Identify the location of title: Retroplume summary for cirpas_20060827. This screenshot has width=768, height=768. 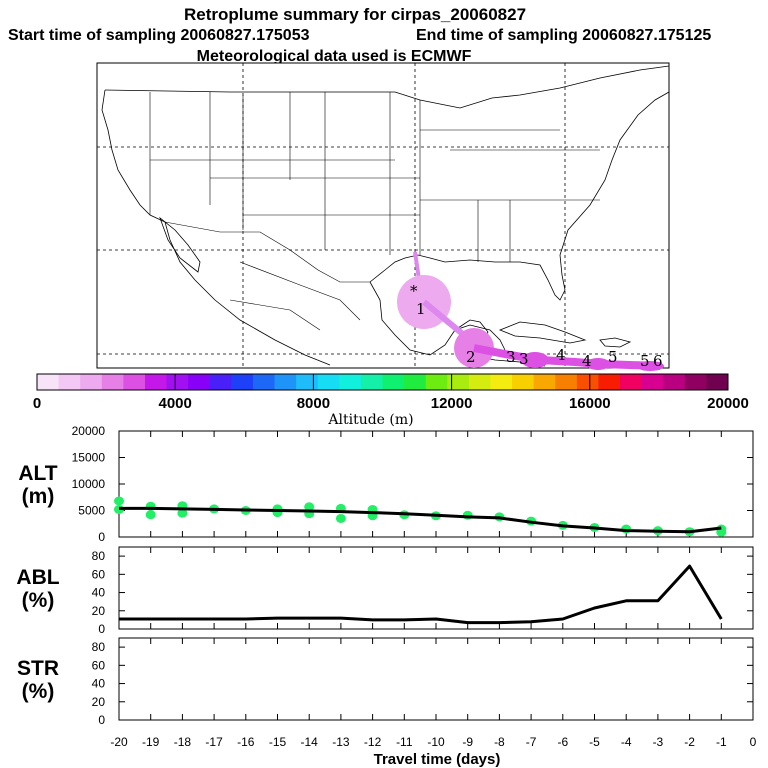
(355, 14).